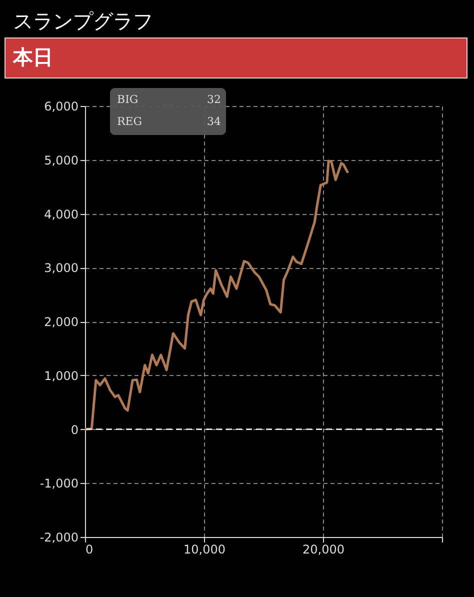 This screenshot has height=597, width=474. Describe the element at coordinates (90, 549) in the screenshot. I see `x-tick-label: 0` at that location.